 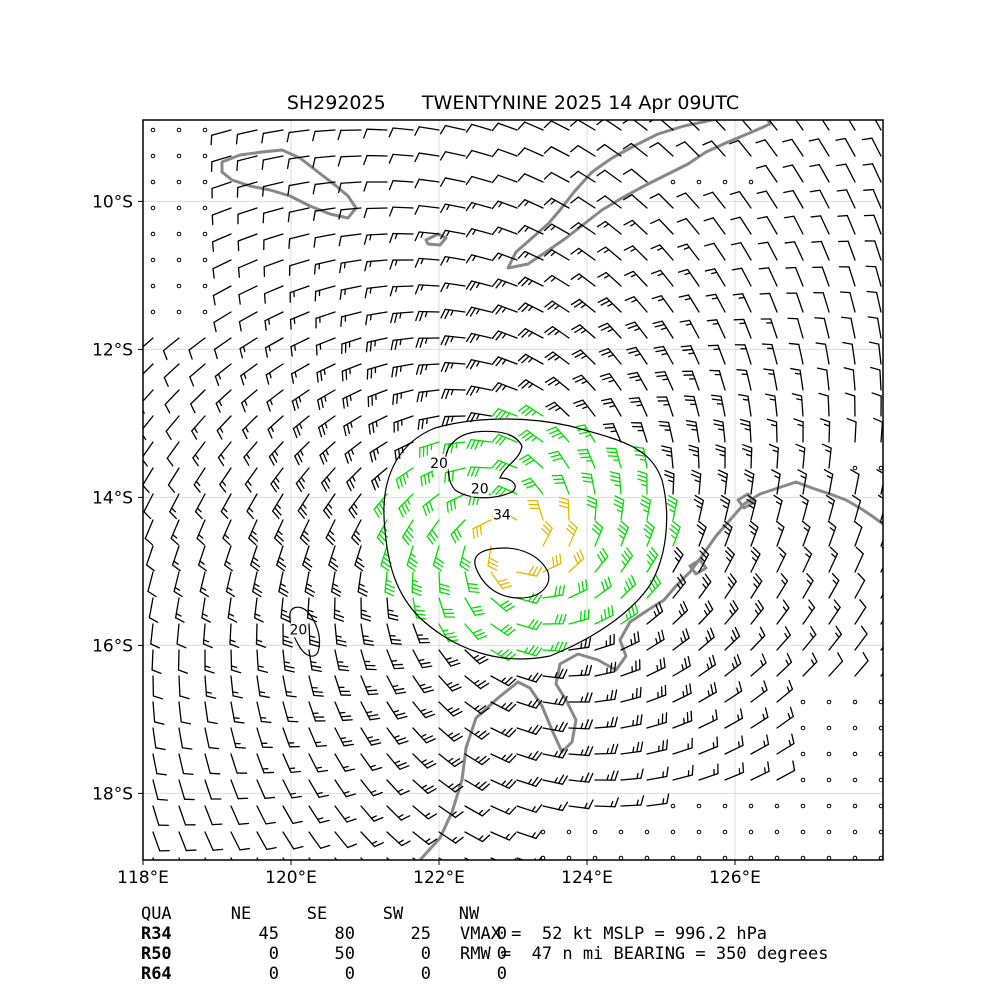 What do you see at coordinates (317, 954) in the screenshot?
I see `radii-value: 50` at bounding box center [317, 954].